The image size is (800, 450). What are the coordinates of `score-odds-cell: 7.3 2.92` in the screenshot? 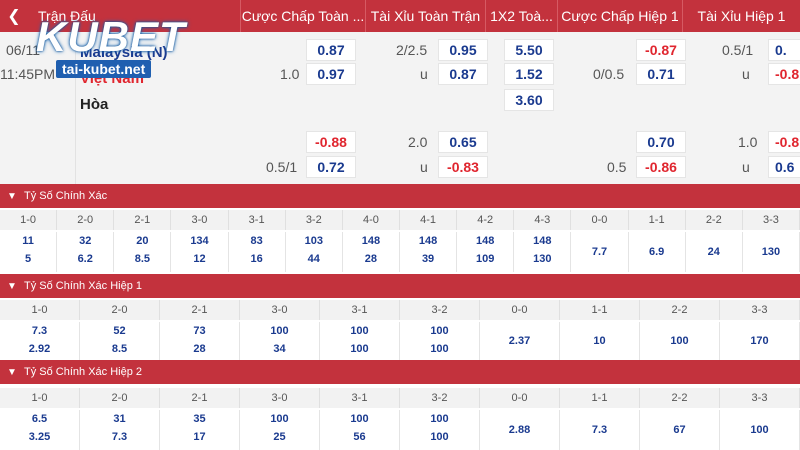 It's located at (40, 341).